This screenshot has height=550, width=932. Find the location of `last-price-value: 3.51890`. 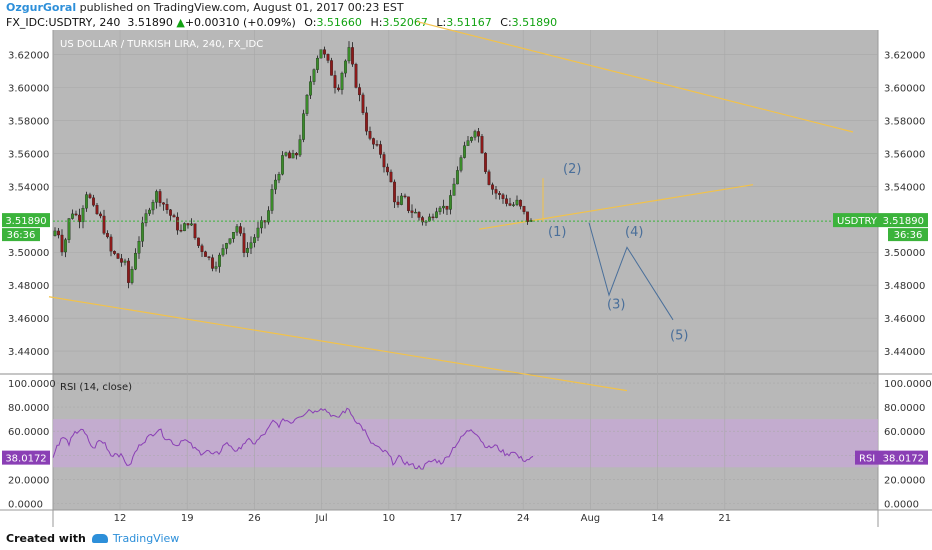

last-price-value: 3.51890 is located at coordinates (150, 22).